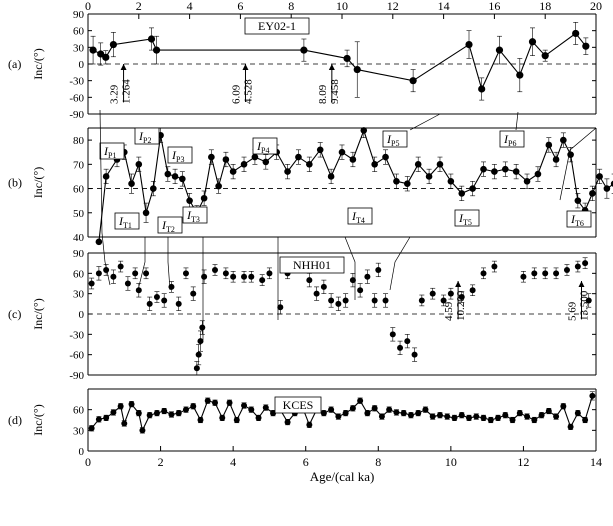 This screenshot has height=526, width=613. What do you see at coordinates (579, 223) in the screenshot?
I see `interval-label-sub: T6` at bounding box center [579, 223].